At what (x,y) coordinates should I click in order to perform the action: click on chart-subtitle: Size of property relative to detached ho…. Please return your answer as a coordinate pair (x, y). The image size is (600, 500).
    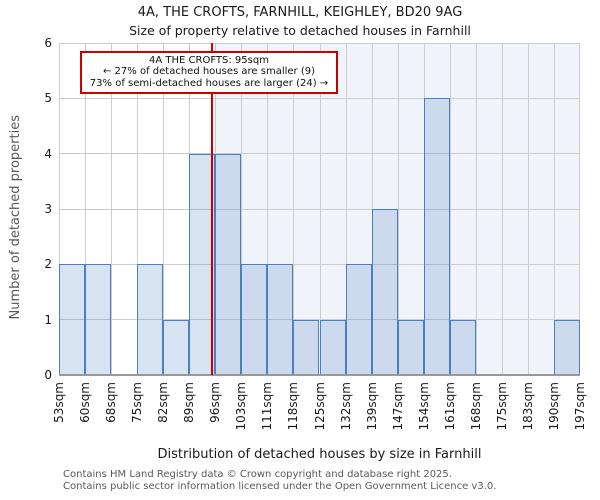
    Looking at the image, I should click on (300, 30).